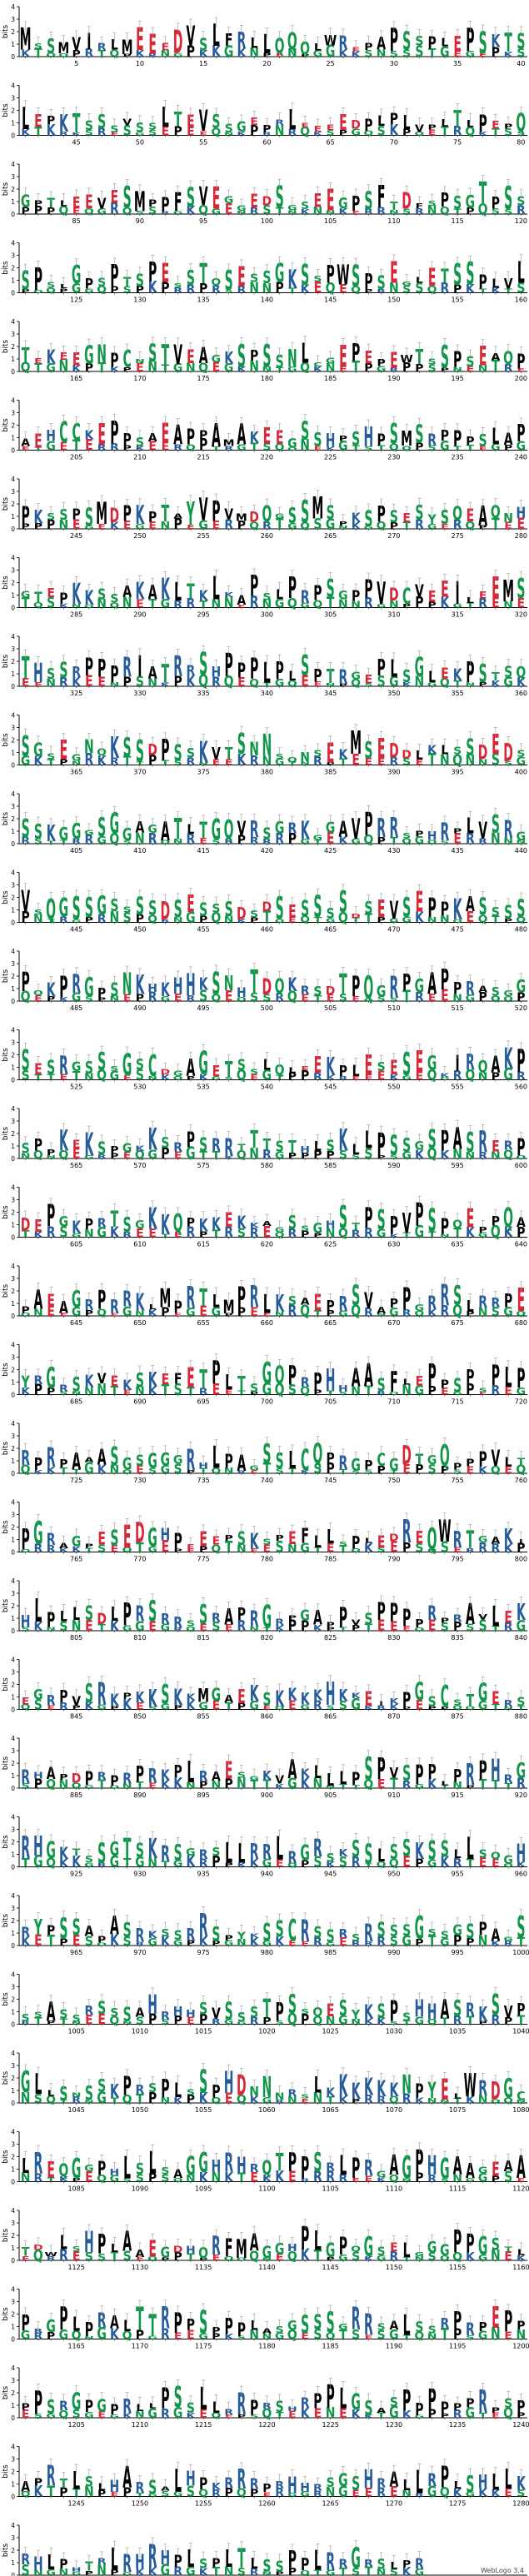  Describe the element at coordinates (267, 615) in the screenshot. I see `x-tick-label: 300` at that location.